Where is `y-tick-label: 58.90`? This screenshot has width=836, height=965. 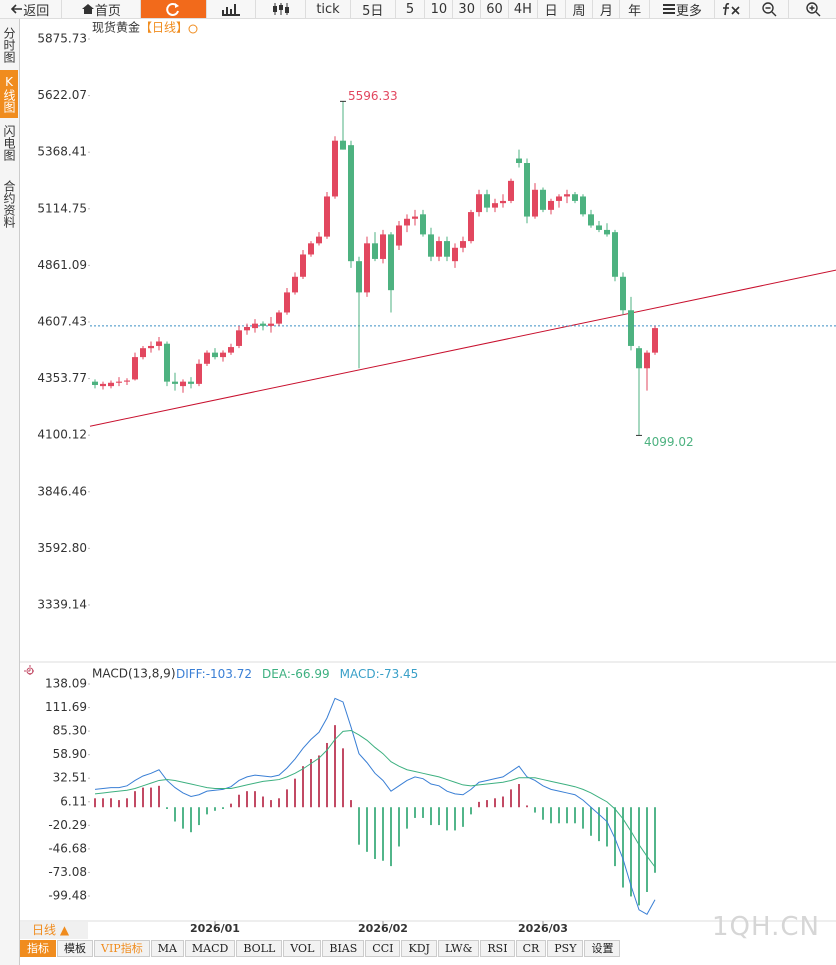 y-tick-label: 58.90 is located at coordinates (70, 754).